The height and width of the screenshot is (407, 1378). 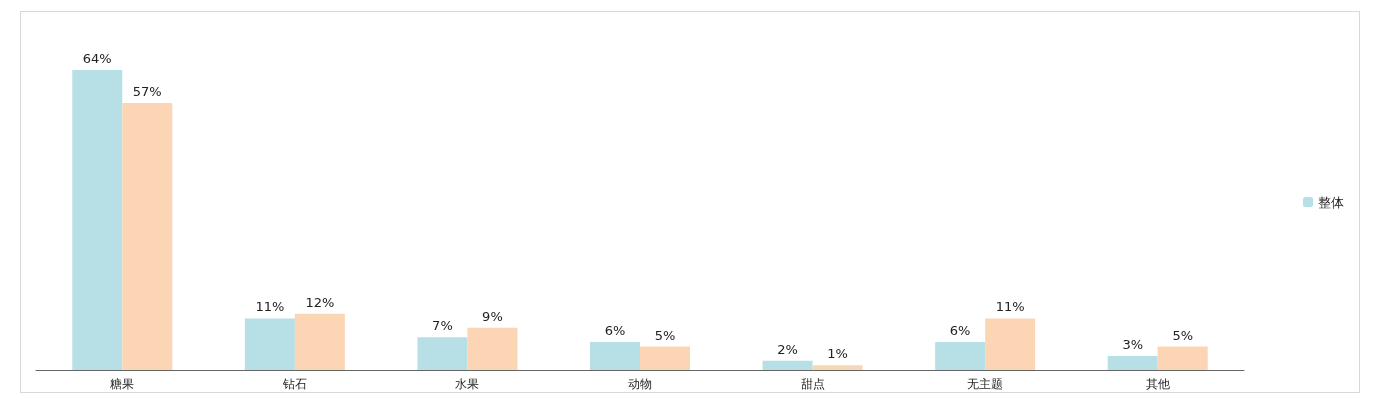 I want to click on data-label: 64%, so click(x=97, y=59).